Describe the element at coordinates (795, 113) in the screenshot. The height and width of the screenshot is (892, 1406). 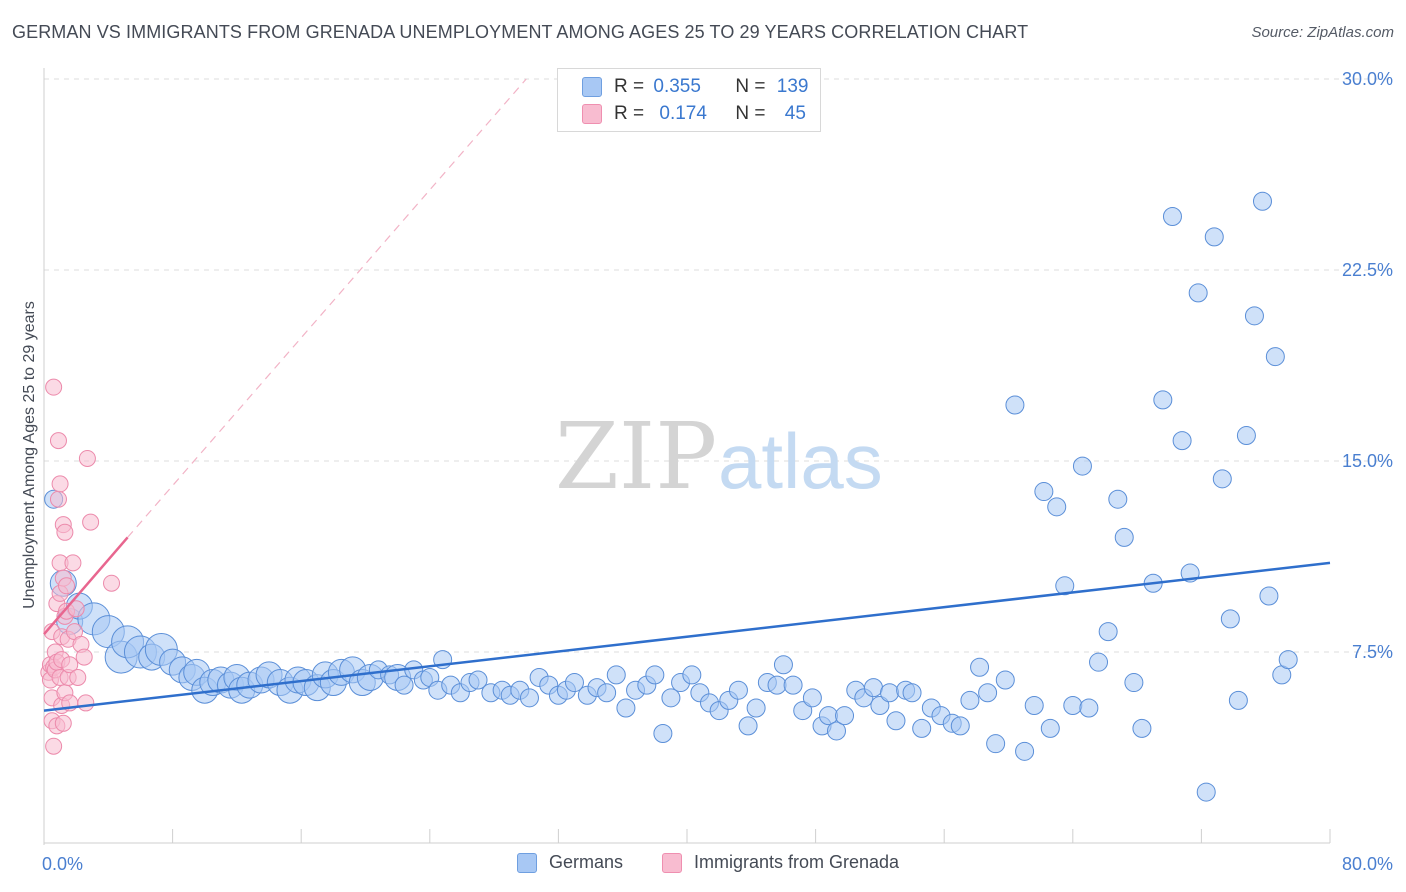
I see `n-value: 45` at that location.